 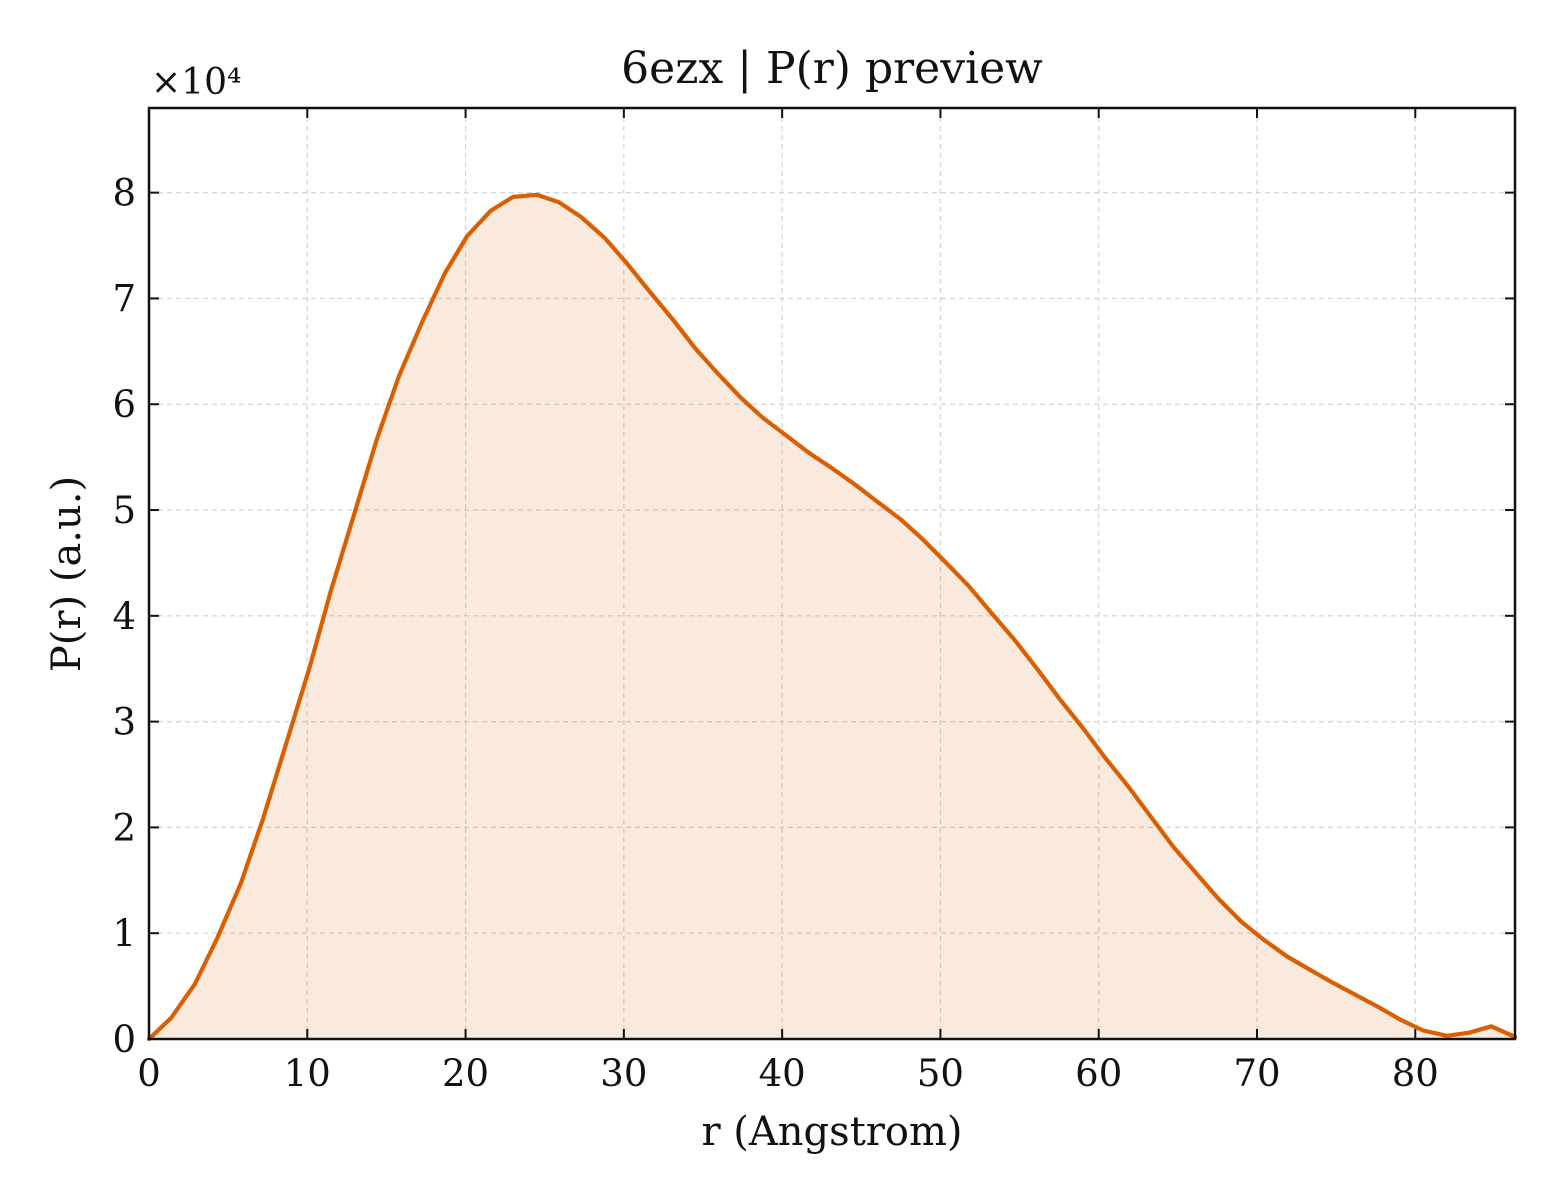 What do you see at coordinates (940, 1073) in the screenshot?
I see `x-tick-label: 50` at bounding box center [940, 1073].